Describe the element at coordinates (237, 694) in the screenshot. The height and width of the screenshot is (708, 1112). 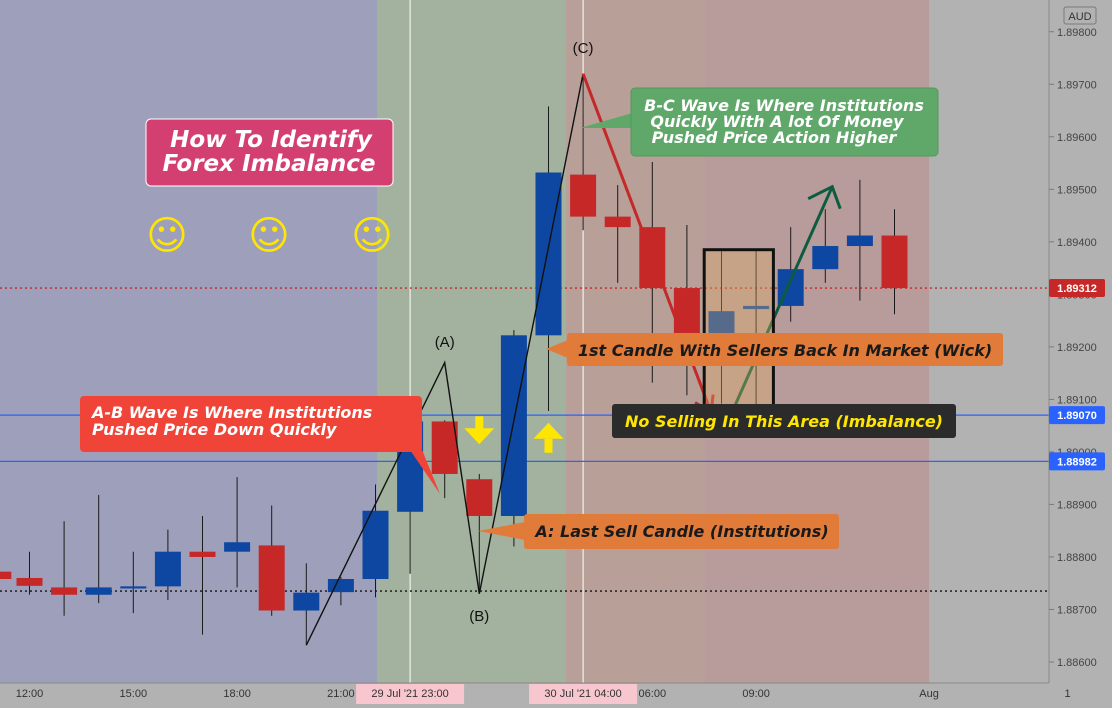
I see `x-tick-label: 18:00` at that location.